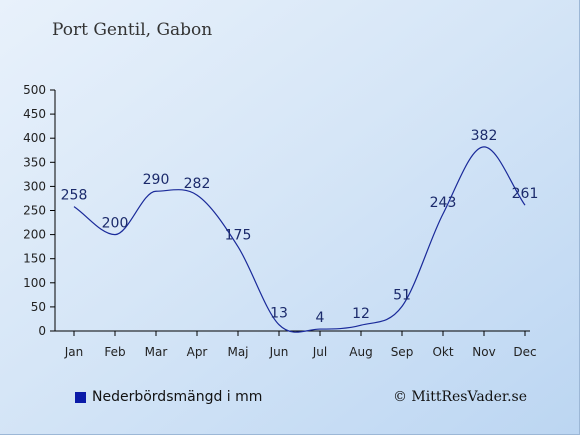  I want to click on credit: © MittResVader.se, so click(459, 397).